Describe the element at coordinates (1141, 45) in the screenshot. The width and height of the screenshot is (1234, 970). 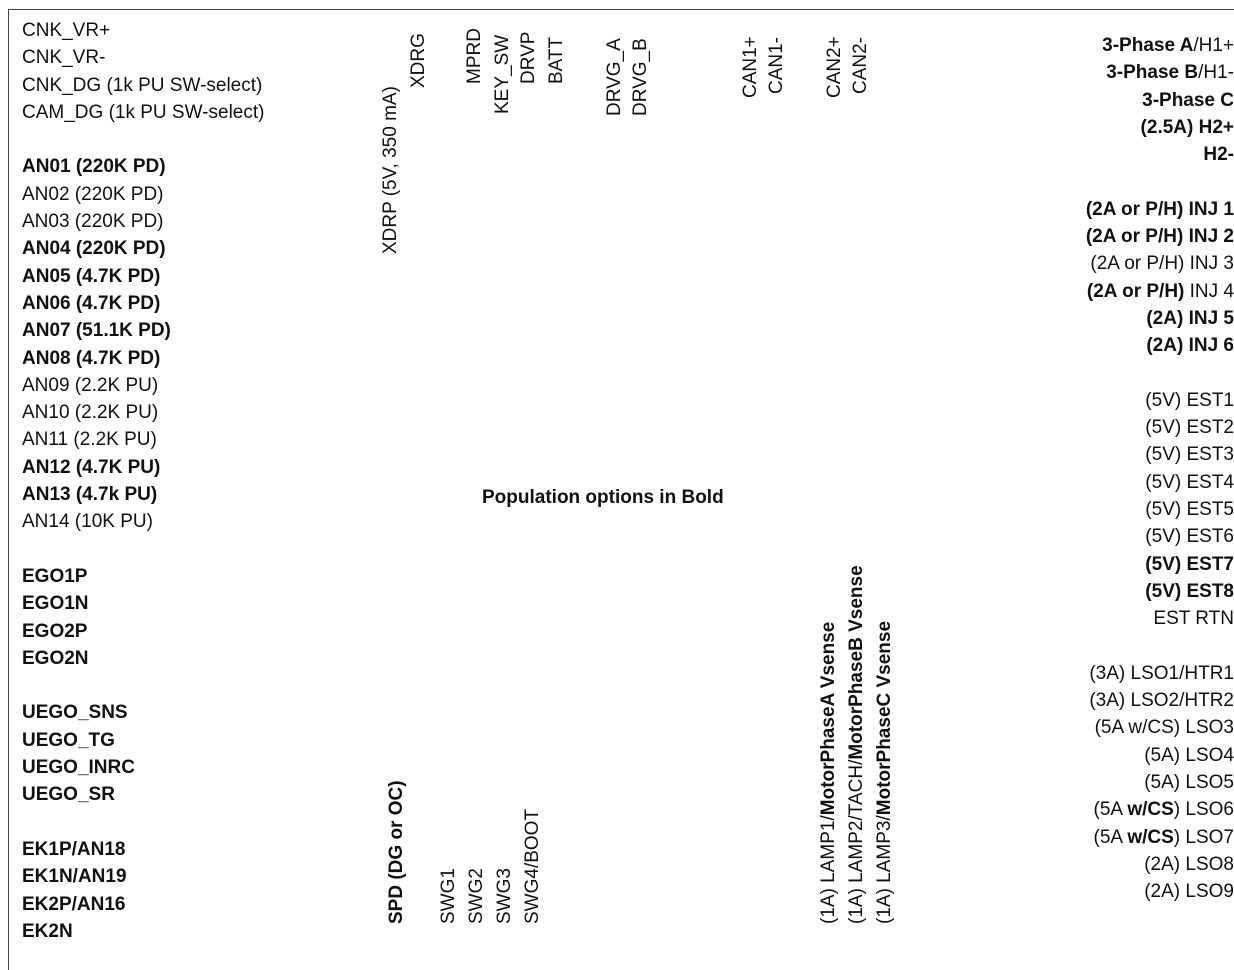
I see `right-pin-label-text: 3-Phase` at that location.